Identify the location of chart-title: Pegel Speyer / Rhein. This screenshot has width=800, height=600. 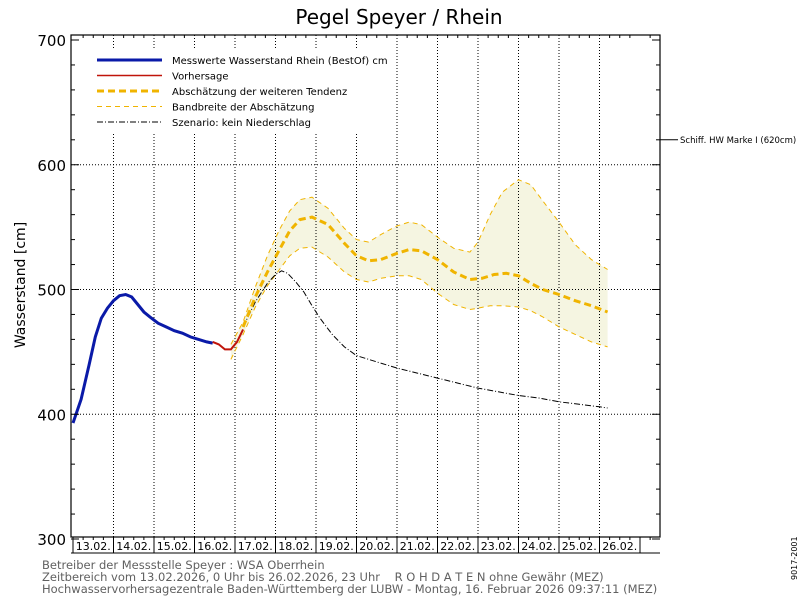
(398, 17).